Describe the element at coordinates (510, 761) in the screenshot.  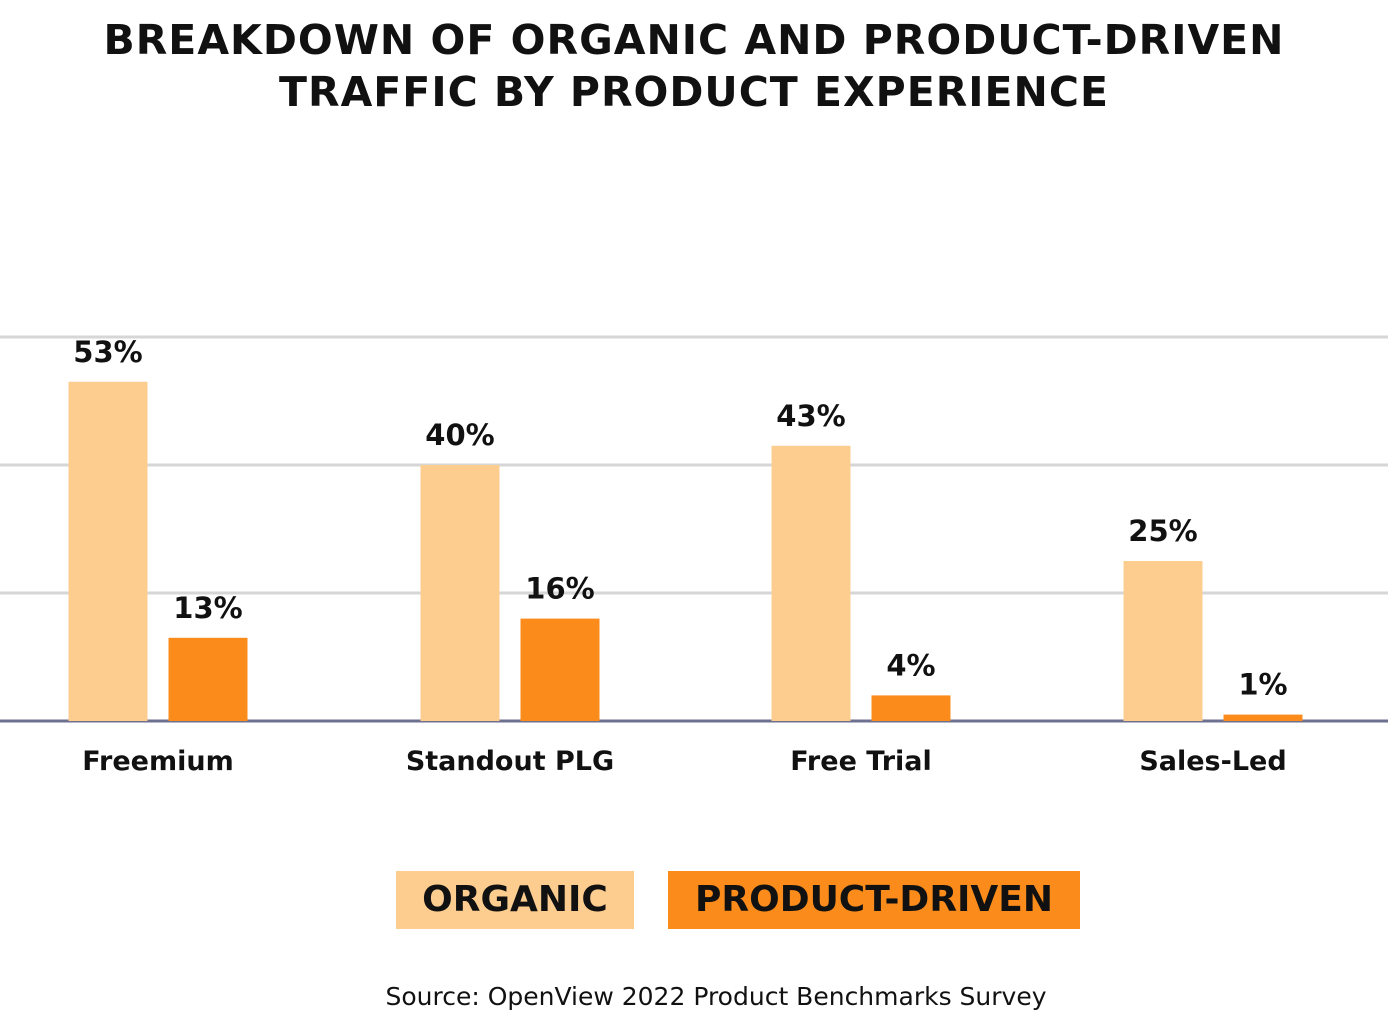
I see `x-tick-label: Standout PLG` at that location.